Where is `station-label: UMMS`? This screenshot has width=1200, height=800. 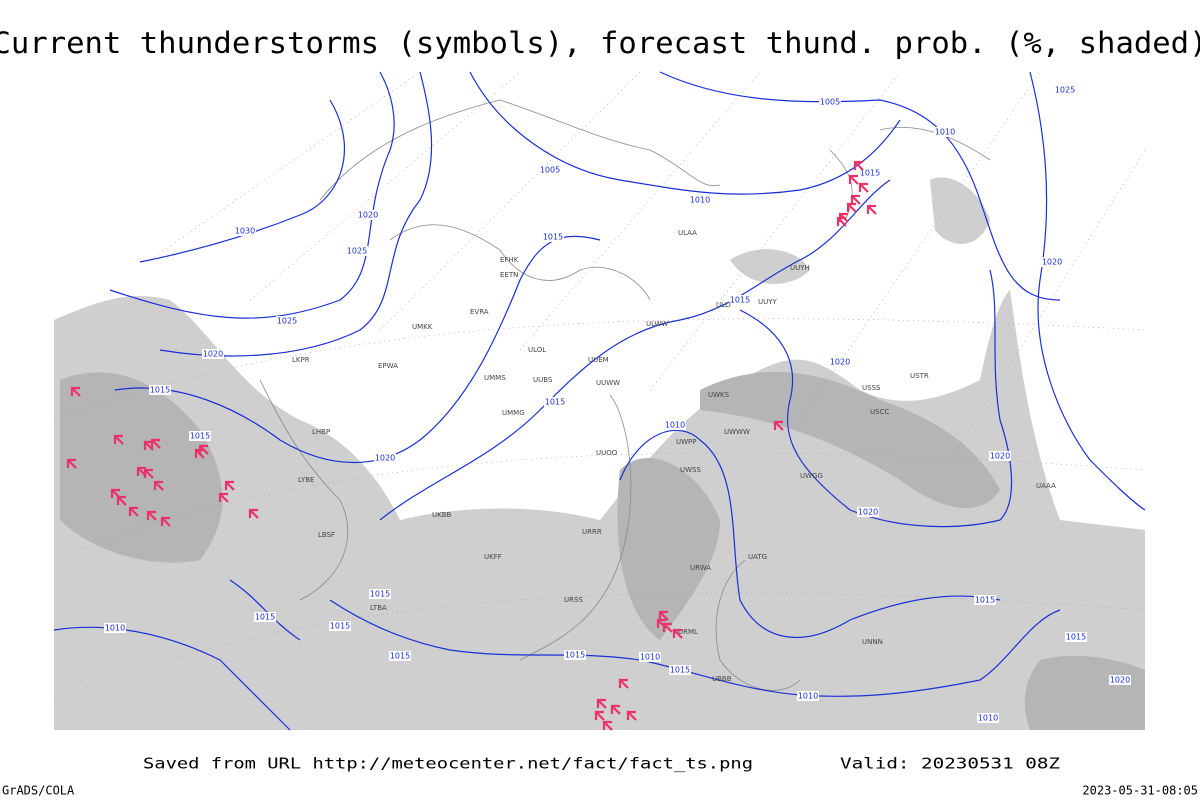
station-label: UMMS is located at coordinates (495, 378).